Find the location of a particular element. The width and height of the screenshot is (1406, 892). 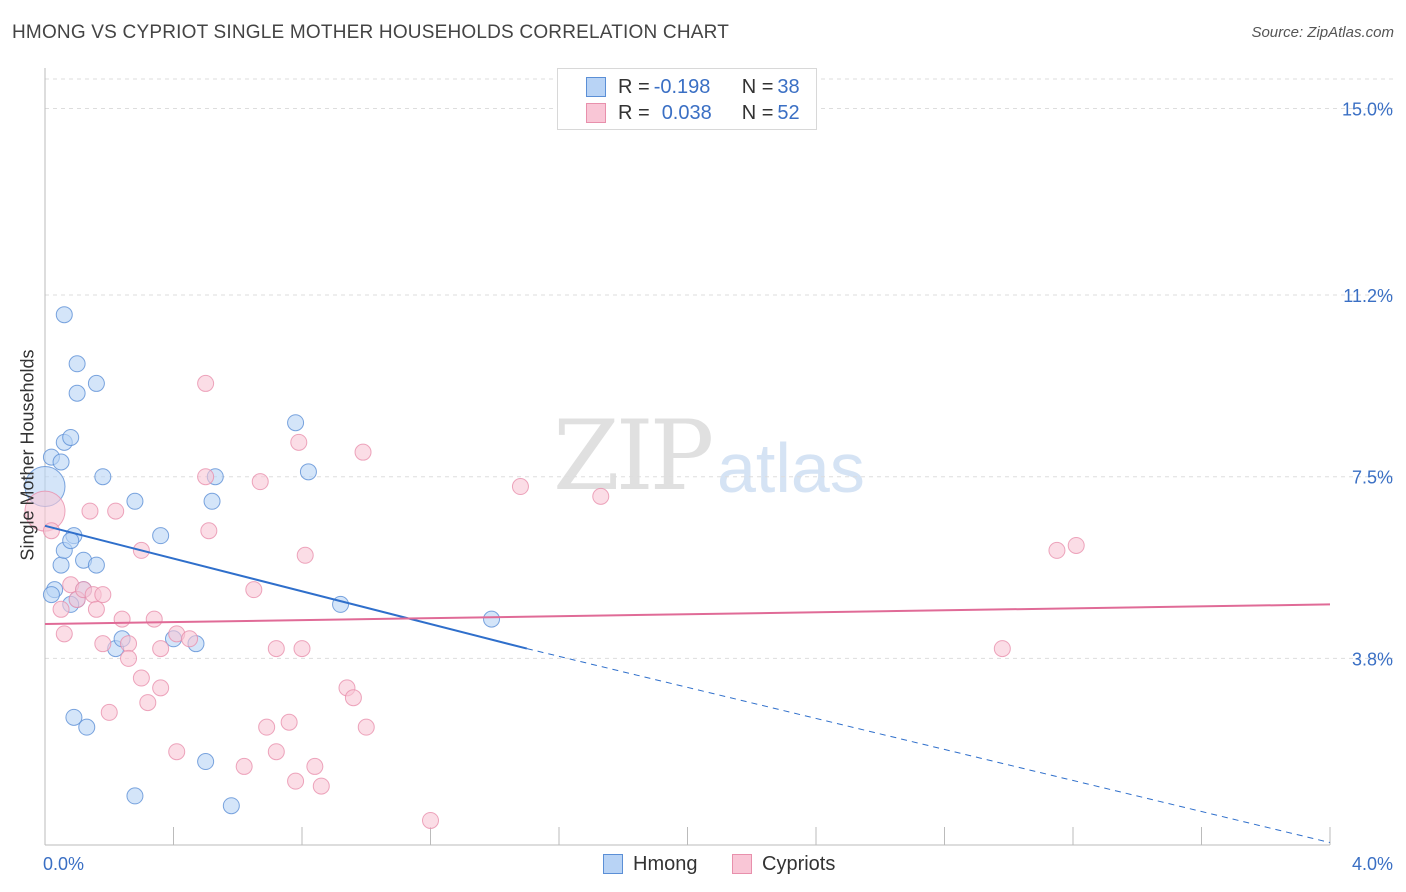

y-tick-label: 15.0% is located at coordinates (1367, 109).